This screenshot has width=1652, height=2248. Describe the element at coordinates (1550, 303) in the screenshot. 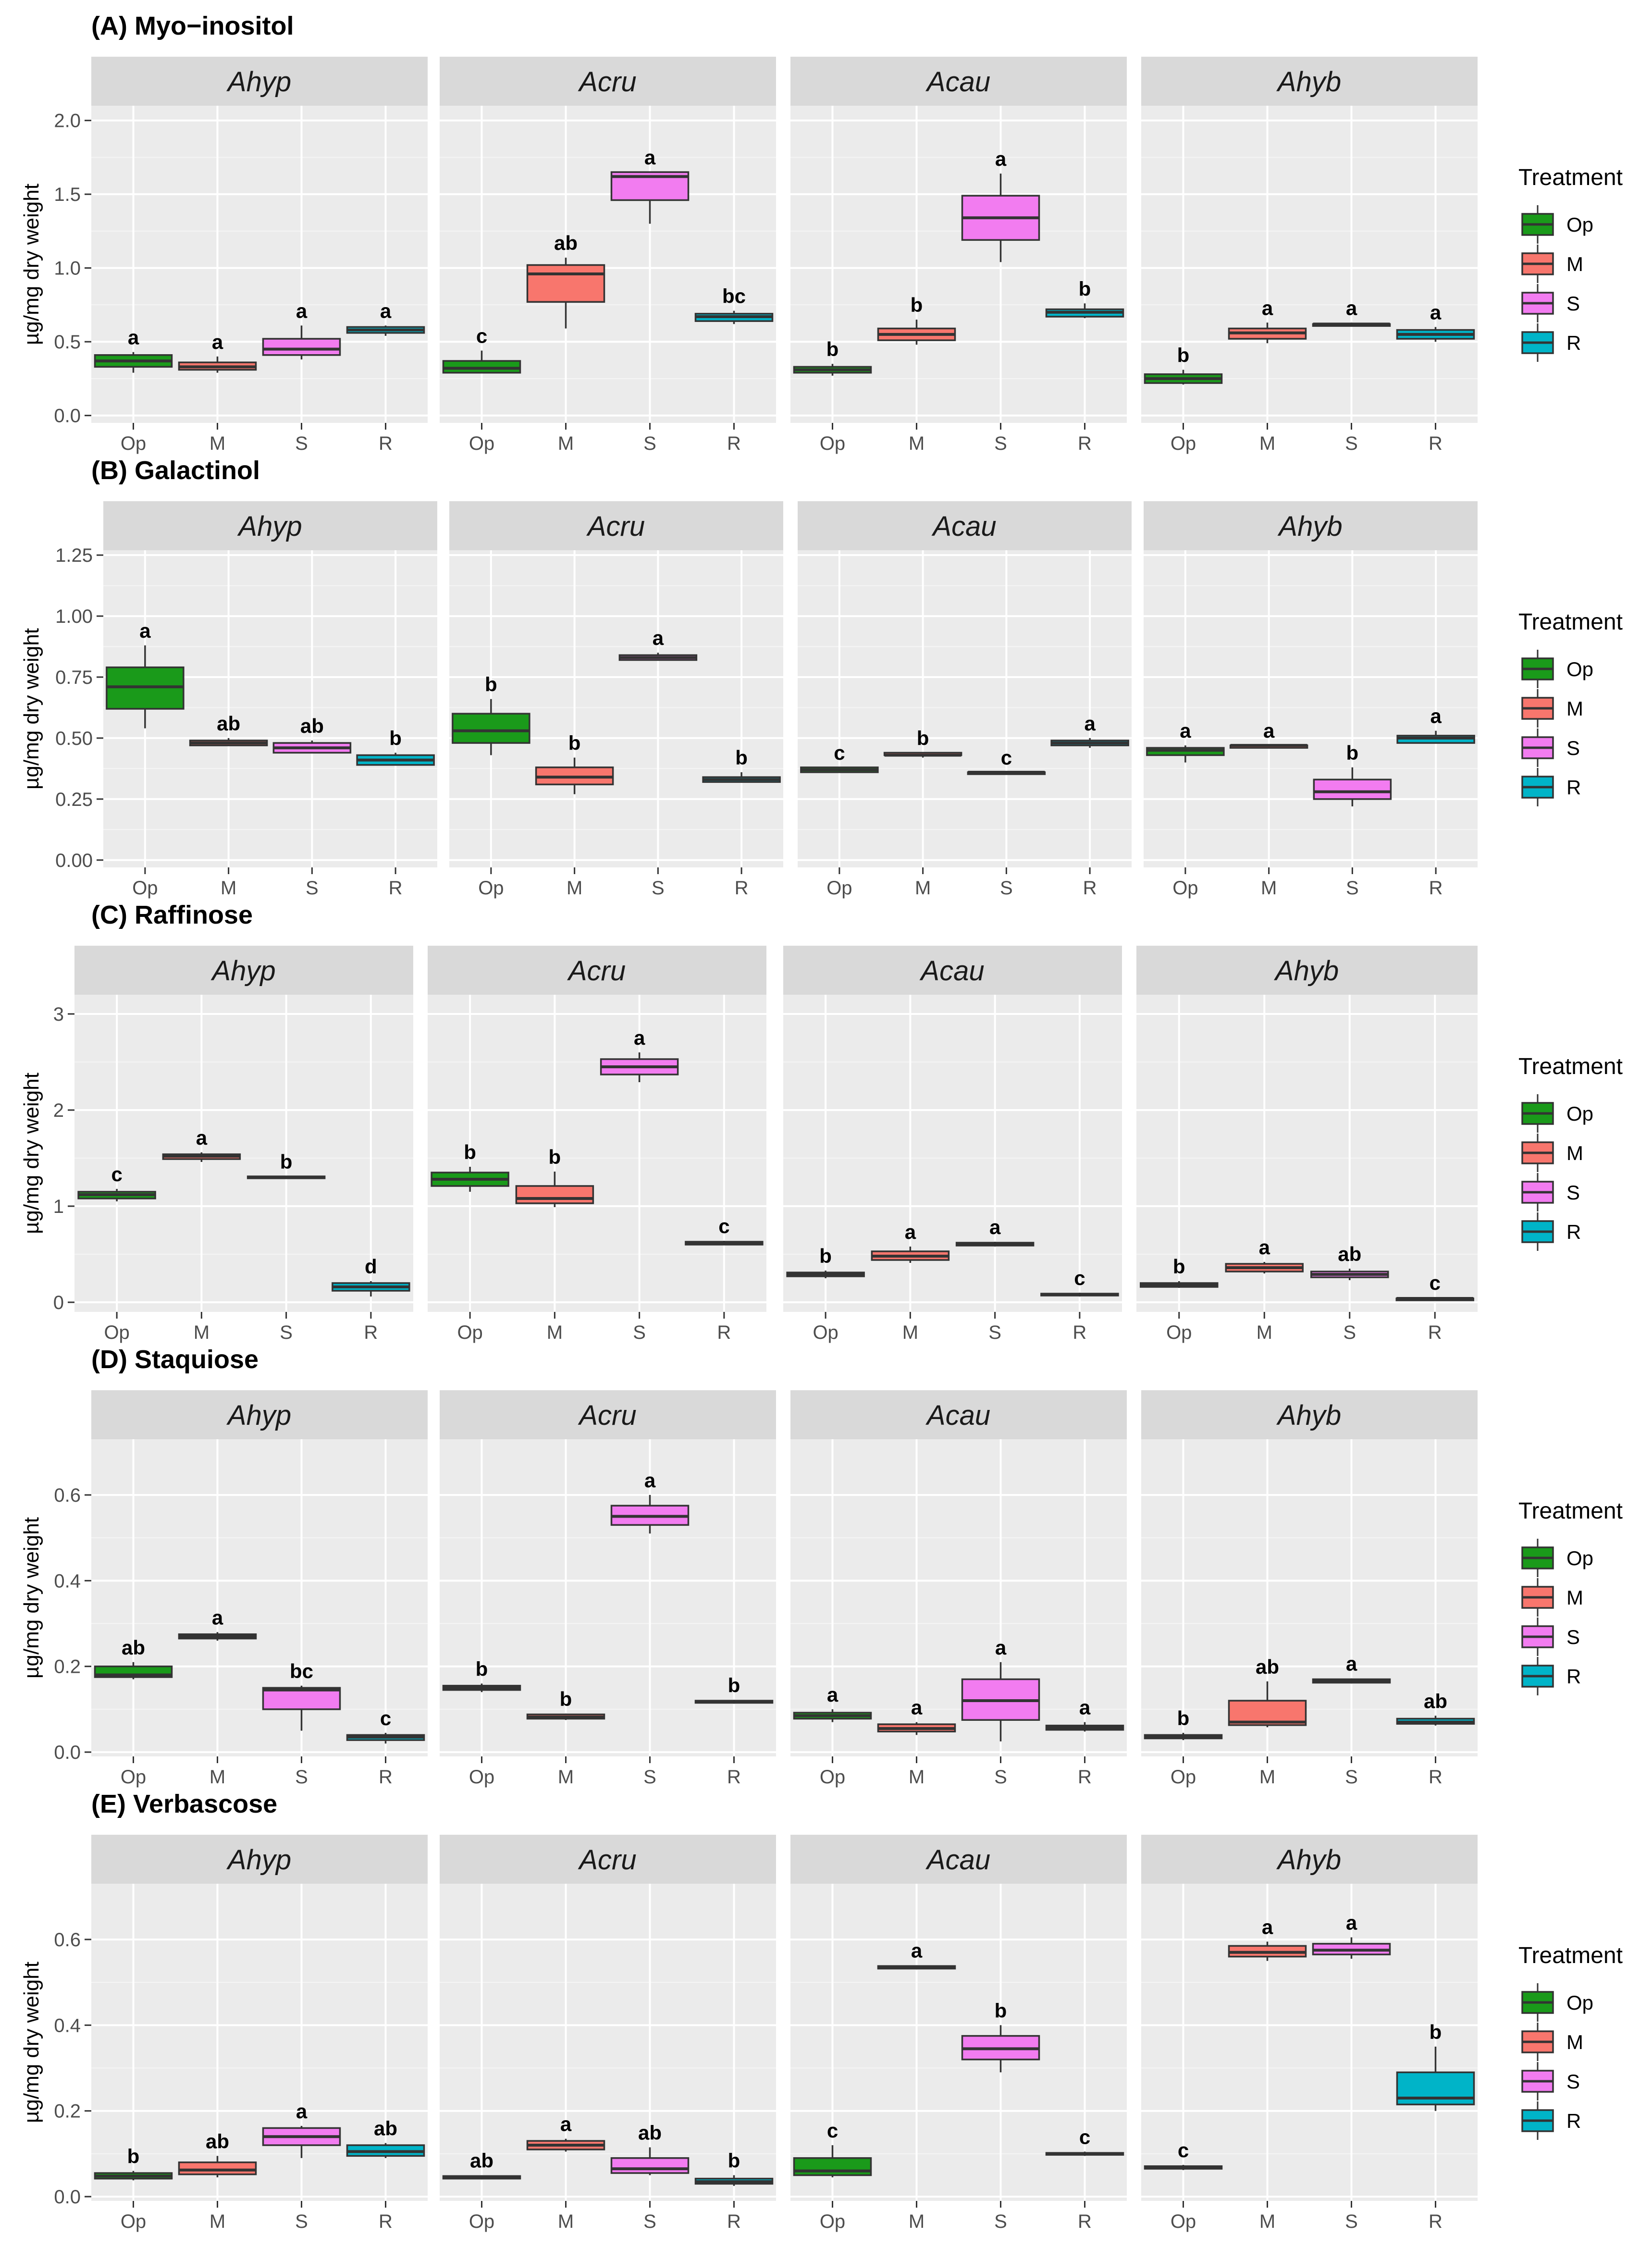

I see `legend-item-s: S` at that location.